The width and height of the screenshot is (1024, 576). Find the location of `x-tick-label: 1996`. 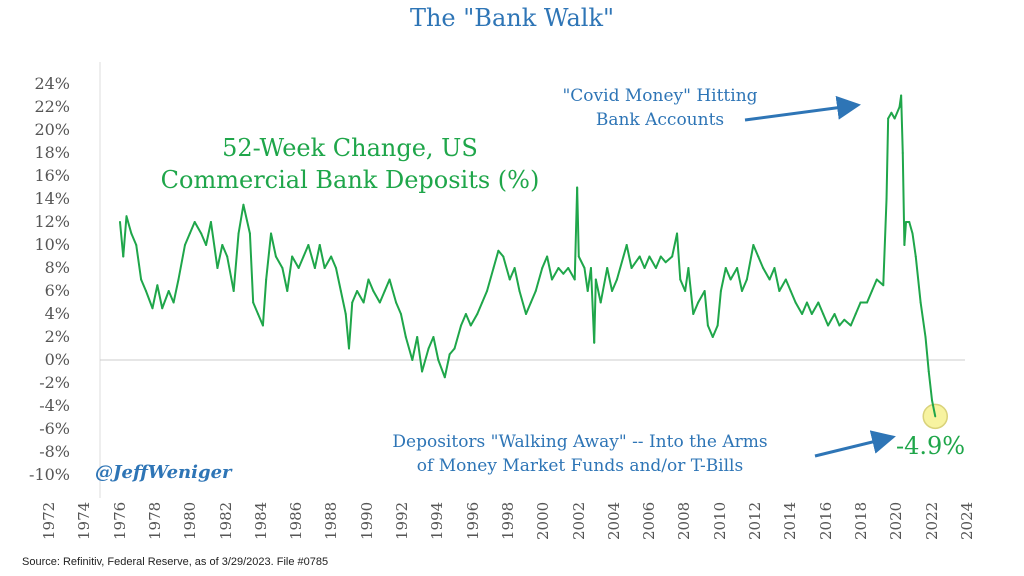

x-tick-label: 1996 is located at coordinates (472, 520).